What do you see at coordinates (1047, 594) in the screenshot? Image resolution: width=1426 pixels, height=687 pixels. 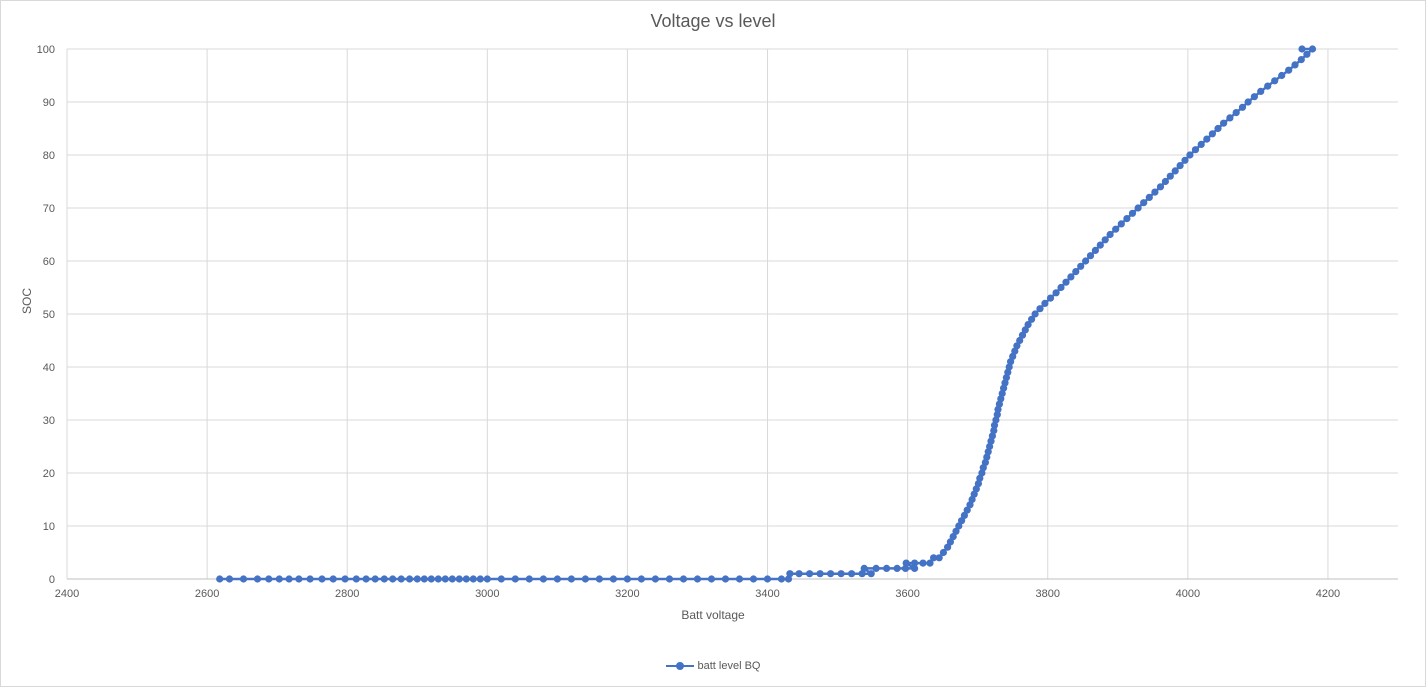 I see `x-tick-label: 3800` at bounding box center [1047, 594].